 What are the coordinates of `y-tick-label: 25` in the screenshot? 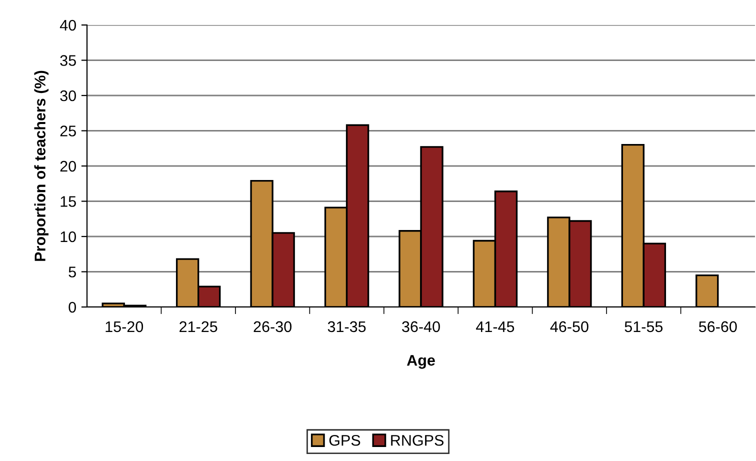 It's located at (68, 131).